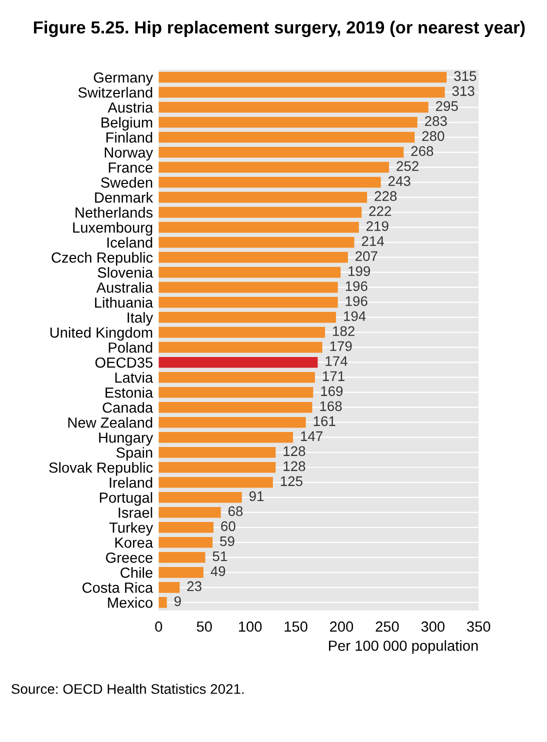 Image resolution: width=547 pixels, height=742 pixels. What do you see at coordinates (478, 626) in the screenshot?
I see `x-tick-label: 350` at bounding box center [478, 626].